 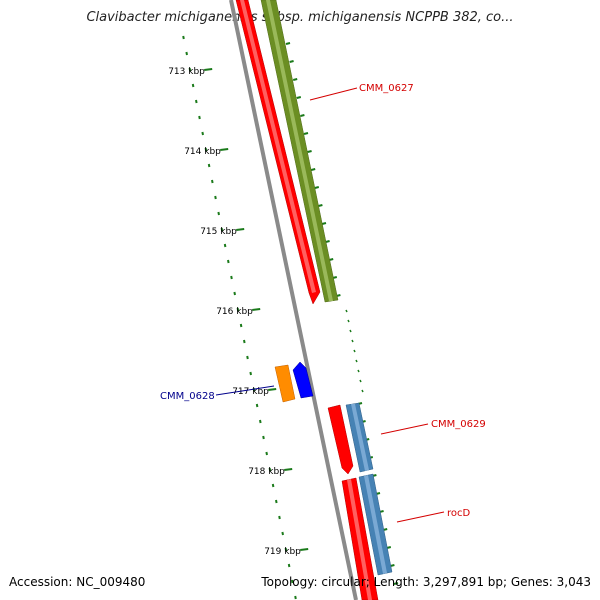 What do you see at coordinates (285, 383) in the screenshot?
I see `gene-orange-feature` at bounding box center [285, 383].